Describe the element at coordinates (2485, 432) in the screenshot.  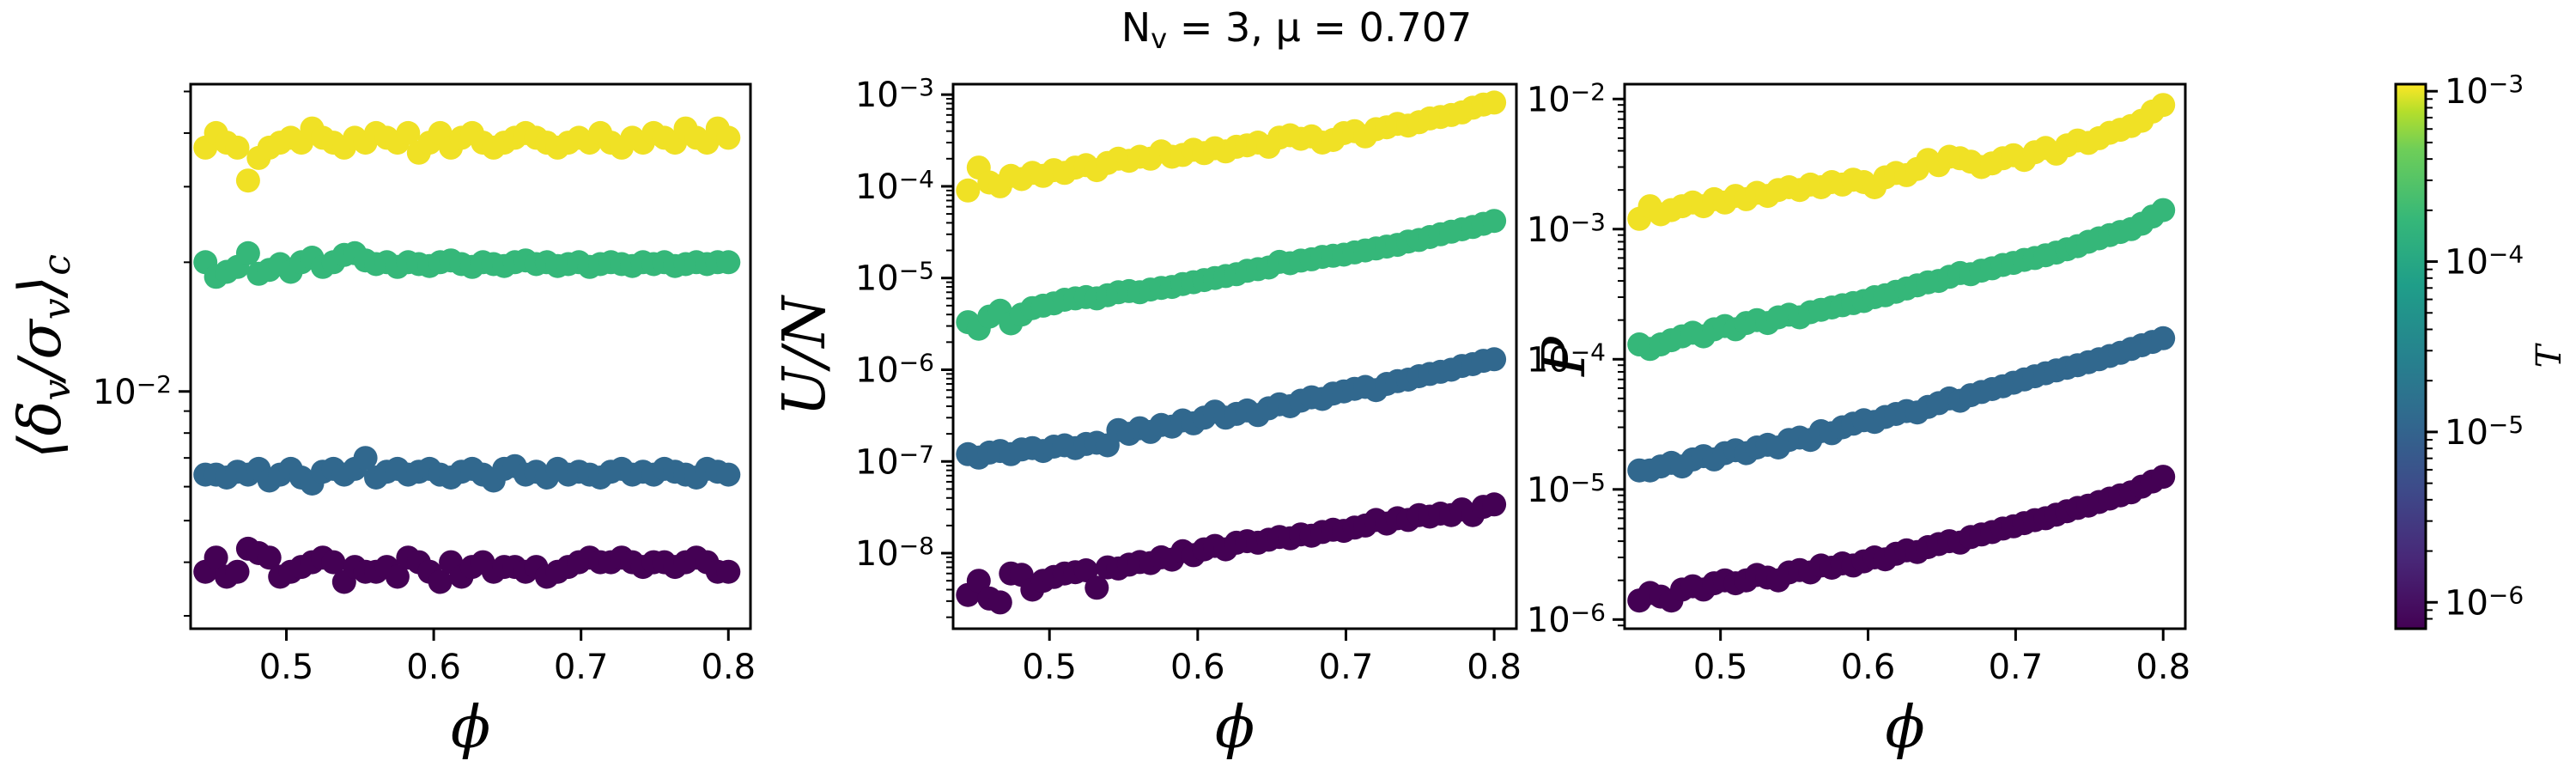
I see `colorbar-tick-label: 10⁻⁵` at that location.